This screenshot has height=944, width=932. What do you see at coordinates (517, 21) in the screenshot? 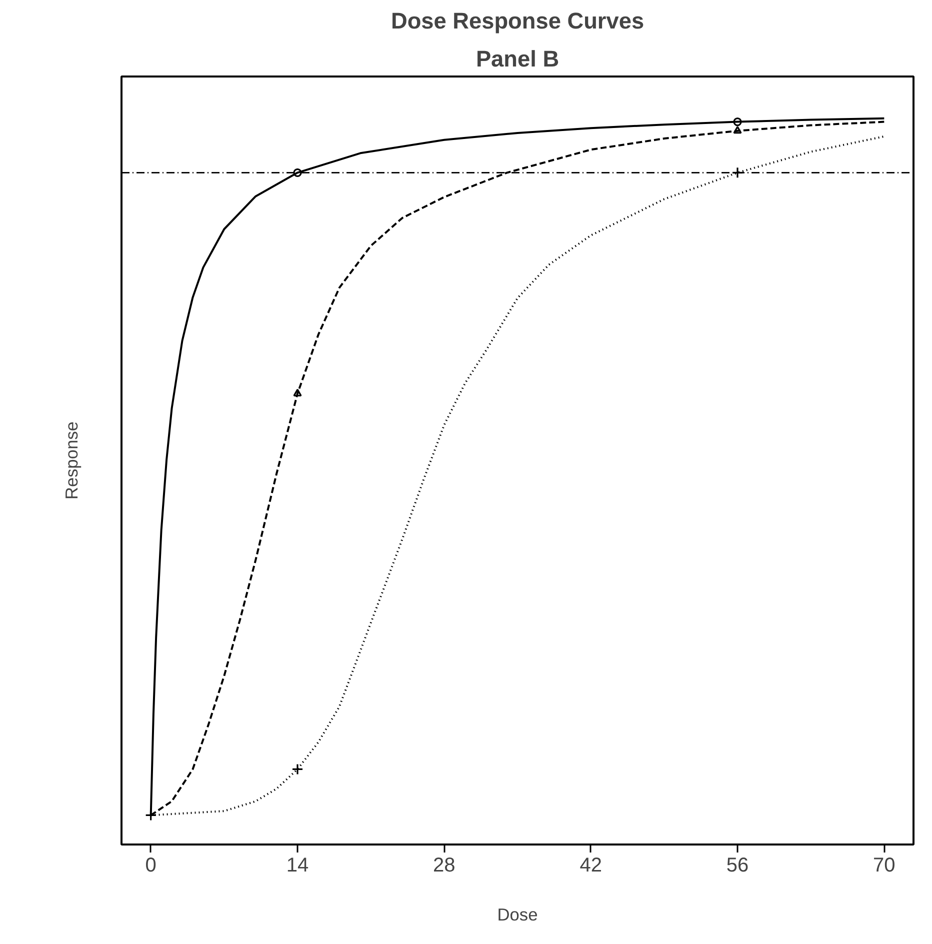
I see `chart-title: Dose Response Curves` at bounding box center [517, 21].